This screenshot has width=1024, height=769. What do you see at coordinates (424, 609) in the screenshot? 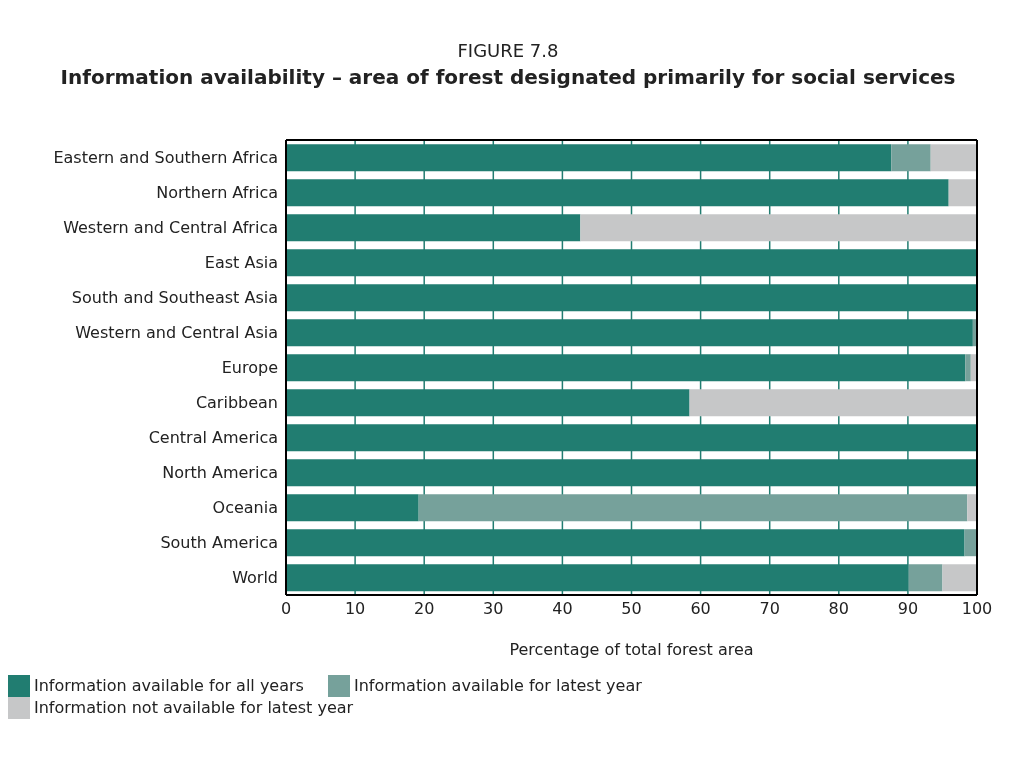
I see `x-tick-label: 20` at bounding box center [424, 609].